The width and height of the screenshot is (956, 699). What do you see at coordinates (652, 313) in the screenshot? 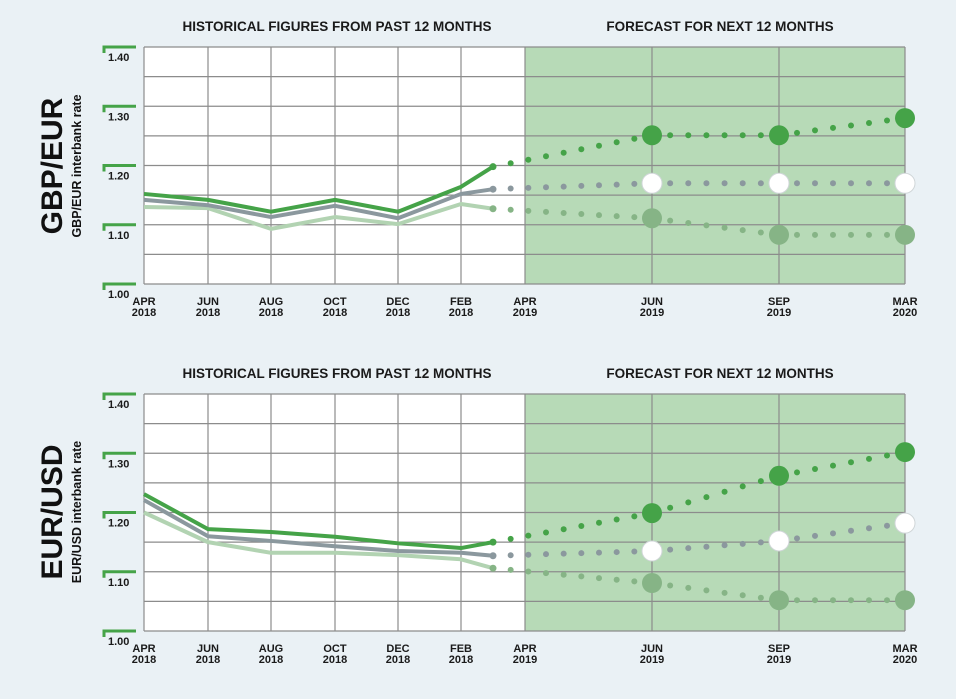
I see `x-tick-label-year: 2019` at bounding box center [652, 313].